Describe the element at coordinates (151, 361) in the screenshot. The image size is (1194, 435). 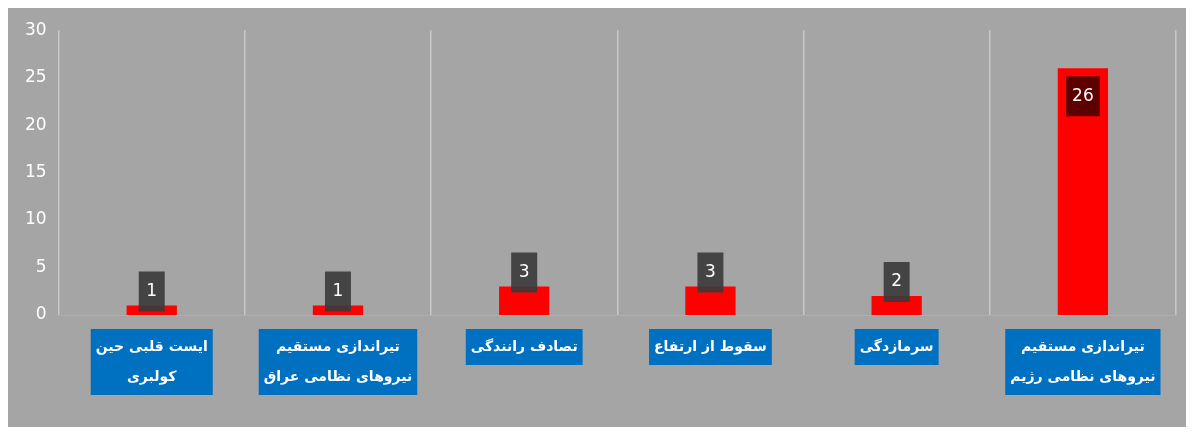
I see `x-tick-label: ایست قلبی حین کولبری` at that location.